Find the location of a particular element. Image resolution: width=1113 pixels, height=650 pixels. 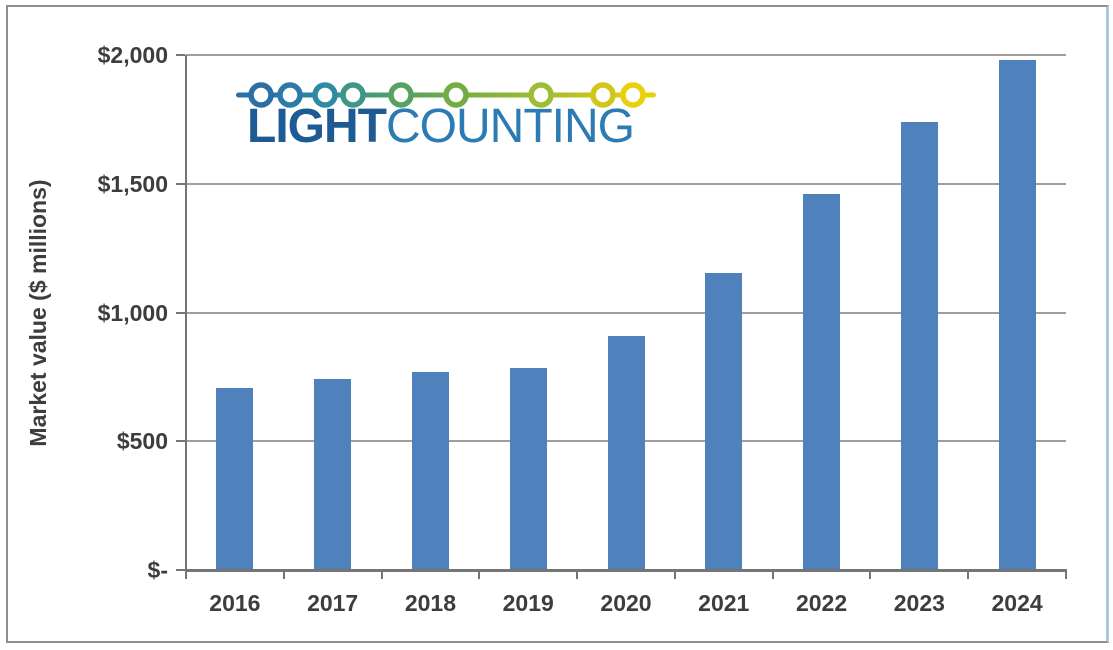

y-tick-label-1000: $1,000 is located at coordinates (132, 312).